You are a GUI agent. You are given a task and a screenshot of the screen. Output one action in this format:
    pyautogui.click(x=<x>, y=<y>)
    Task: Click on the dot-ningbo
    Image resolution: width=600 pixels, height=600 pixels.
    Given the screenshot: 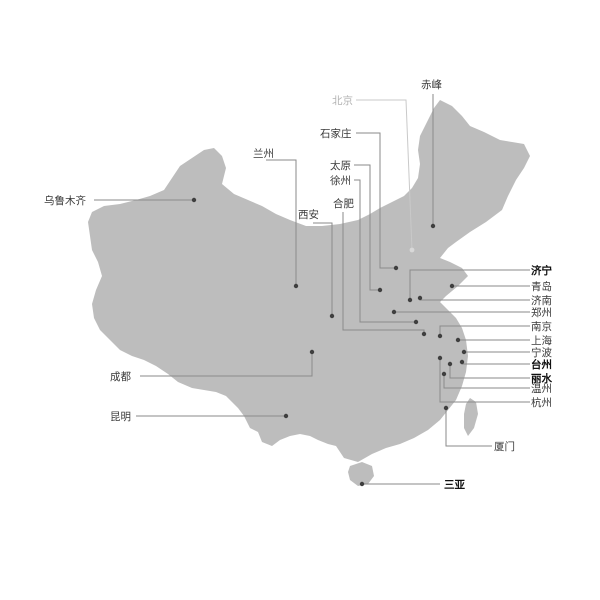 What is the action you would take?
    pyautogui.click(x=464, y=352)
    